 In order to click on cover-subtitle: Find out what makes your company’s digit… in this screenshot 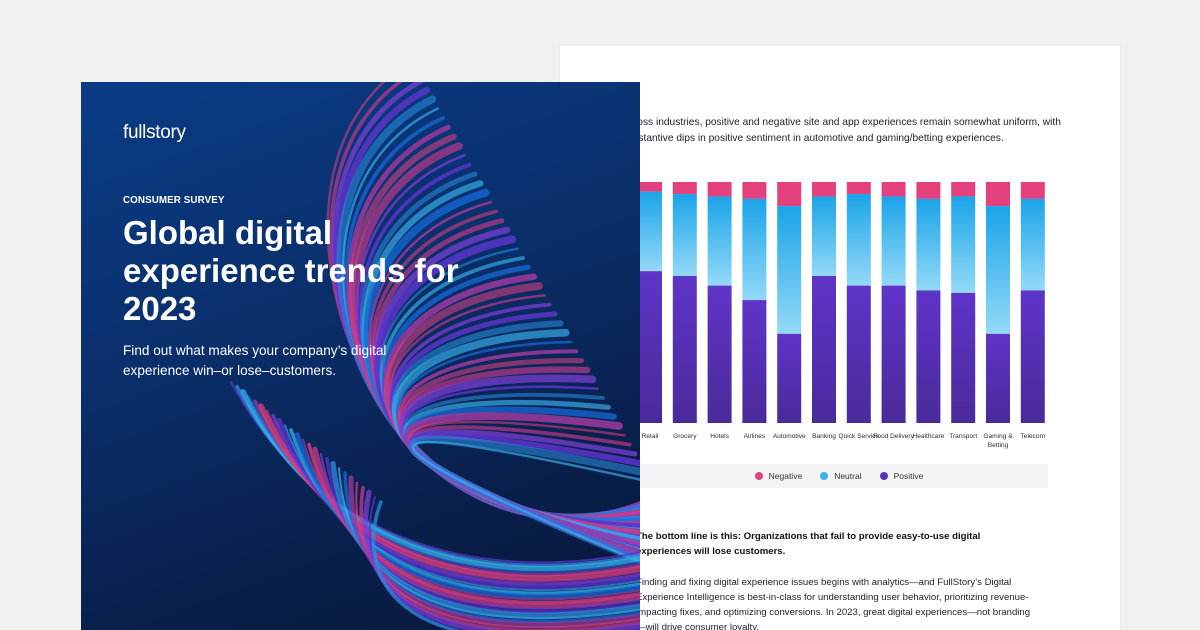, I will do `click(255, 360)`.